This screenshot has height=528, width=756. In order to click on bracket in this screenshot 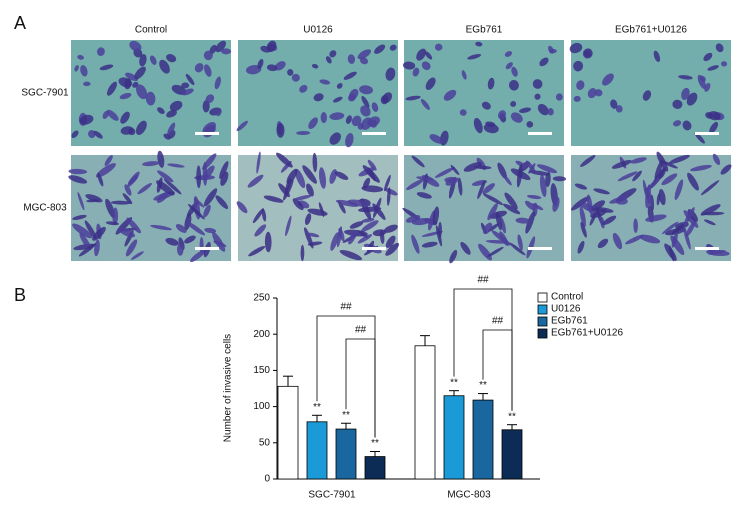, I will do `click(360, 388)`.